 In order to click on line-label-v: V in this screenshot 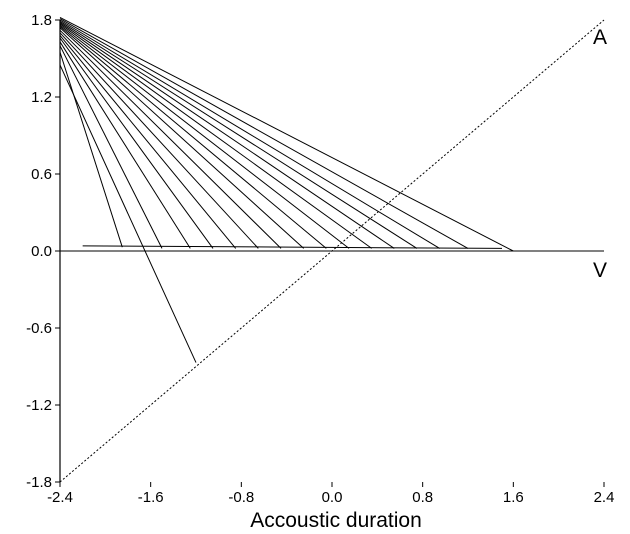, I will do `click(600, 270)`.